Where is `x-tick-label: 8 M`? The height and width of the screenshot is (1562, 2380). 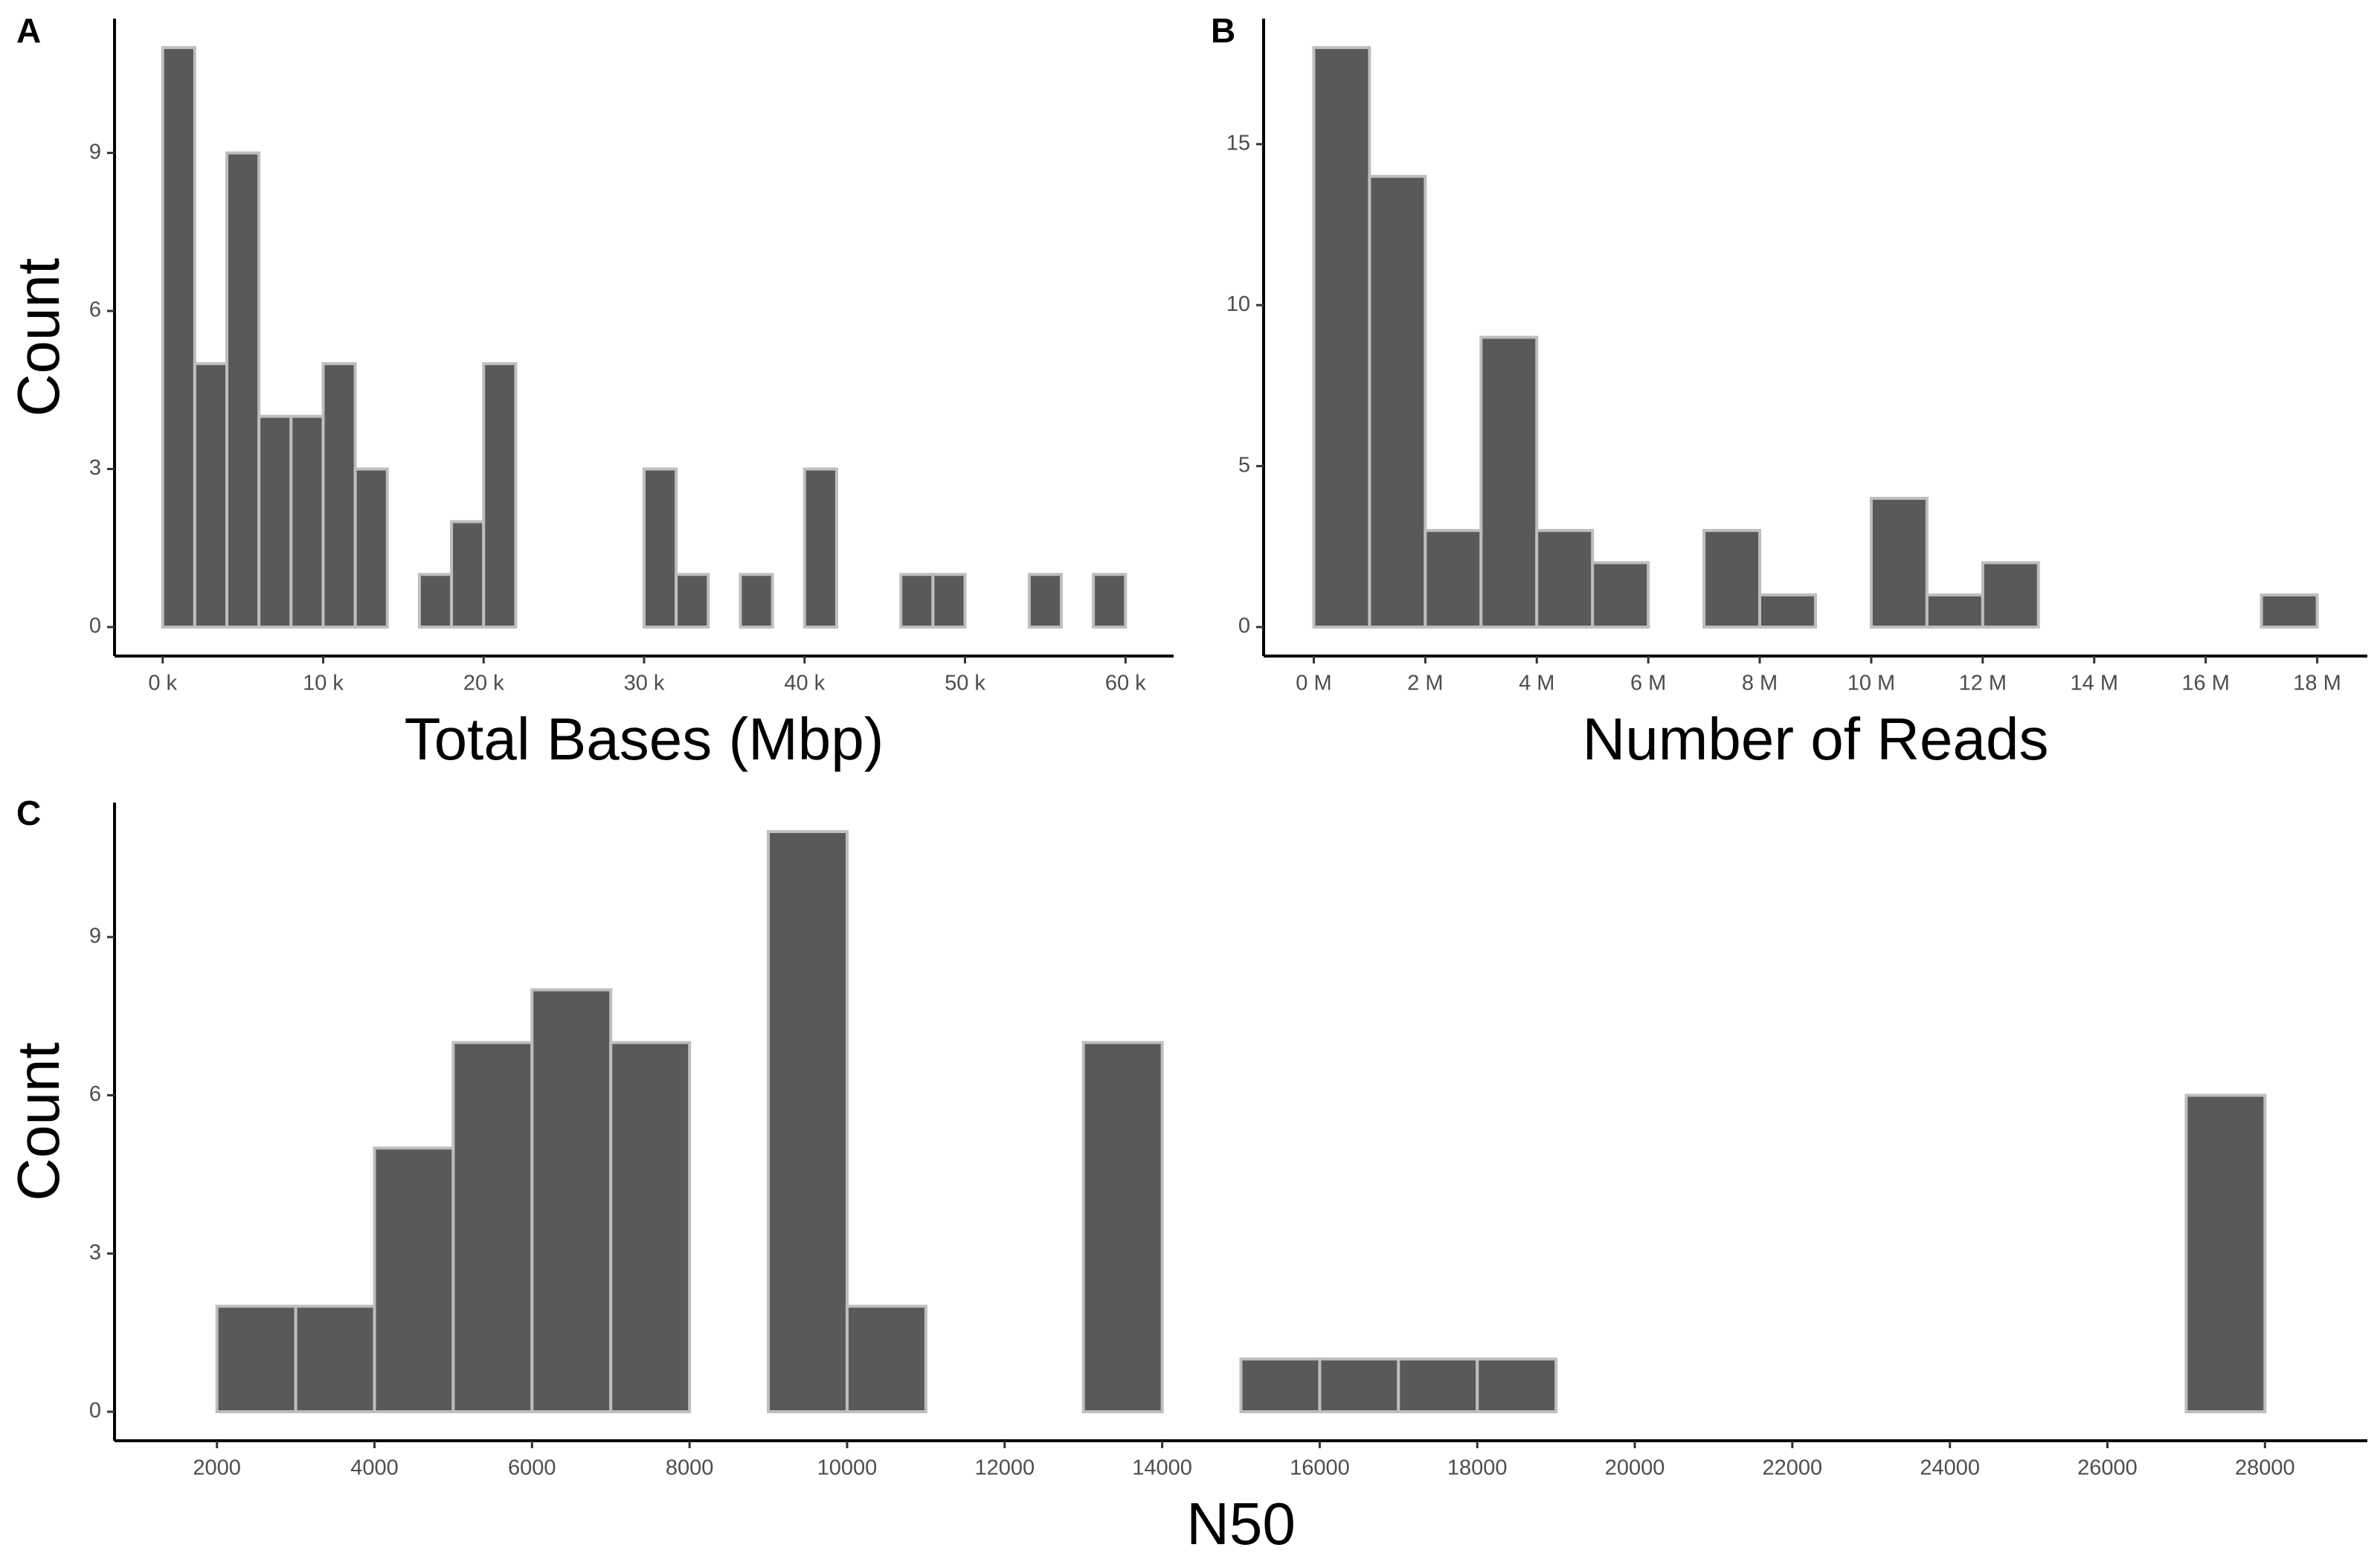 x-tick-label: 8 M is located at coordinates (1760, 683).